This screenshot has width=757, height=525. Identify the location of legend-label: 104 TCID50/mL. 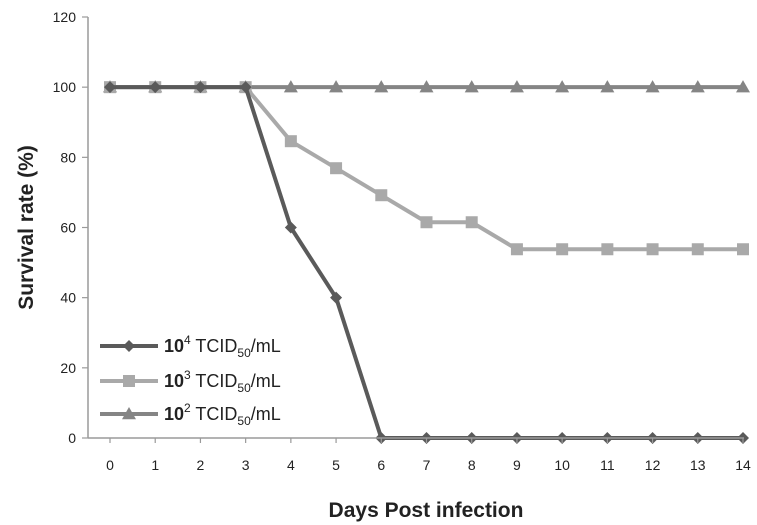
(222, 346).